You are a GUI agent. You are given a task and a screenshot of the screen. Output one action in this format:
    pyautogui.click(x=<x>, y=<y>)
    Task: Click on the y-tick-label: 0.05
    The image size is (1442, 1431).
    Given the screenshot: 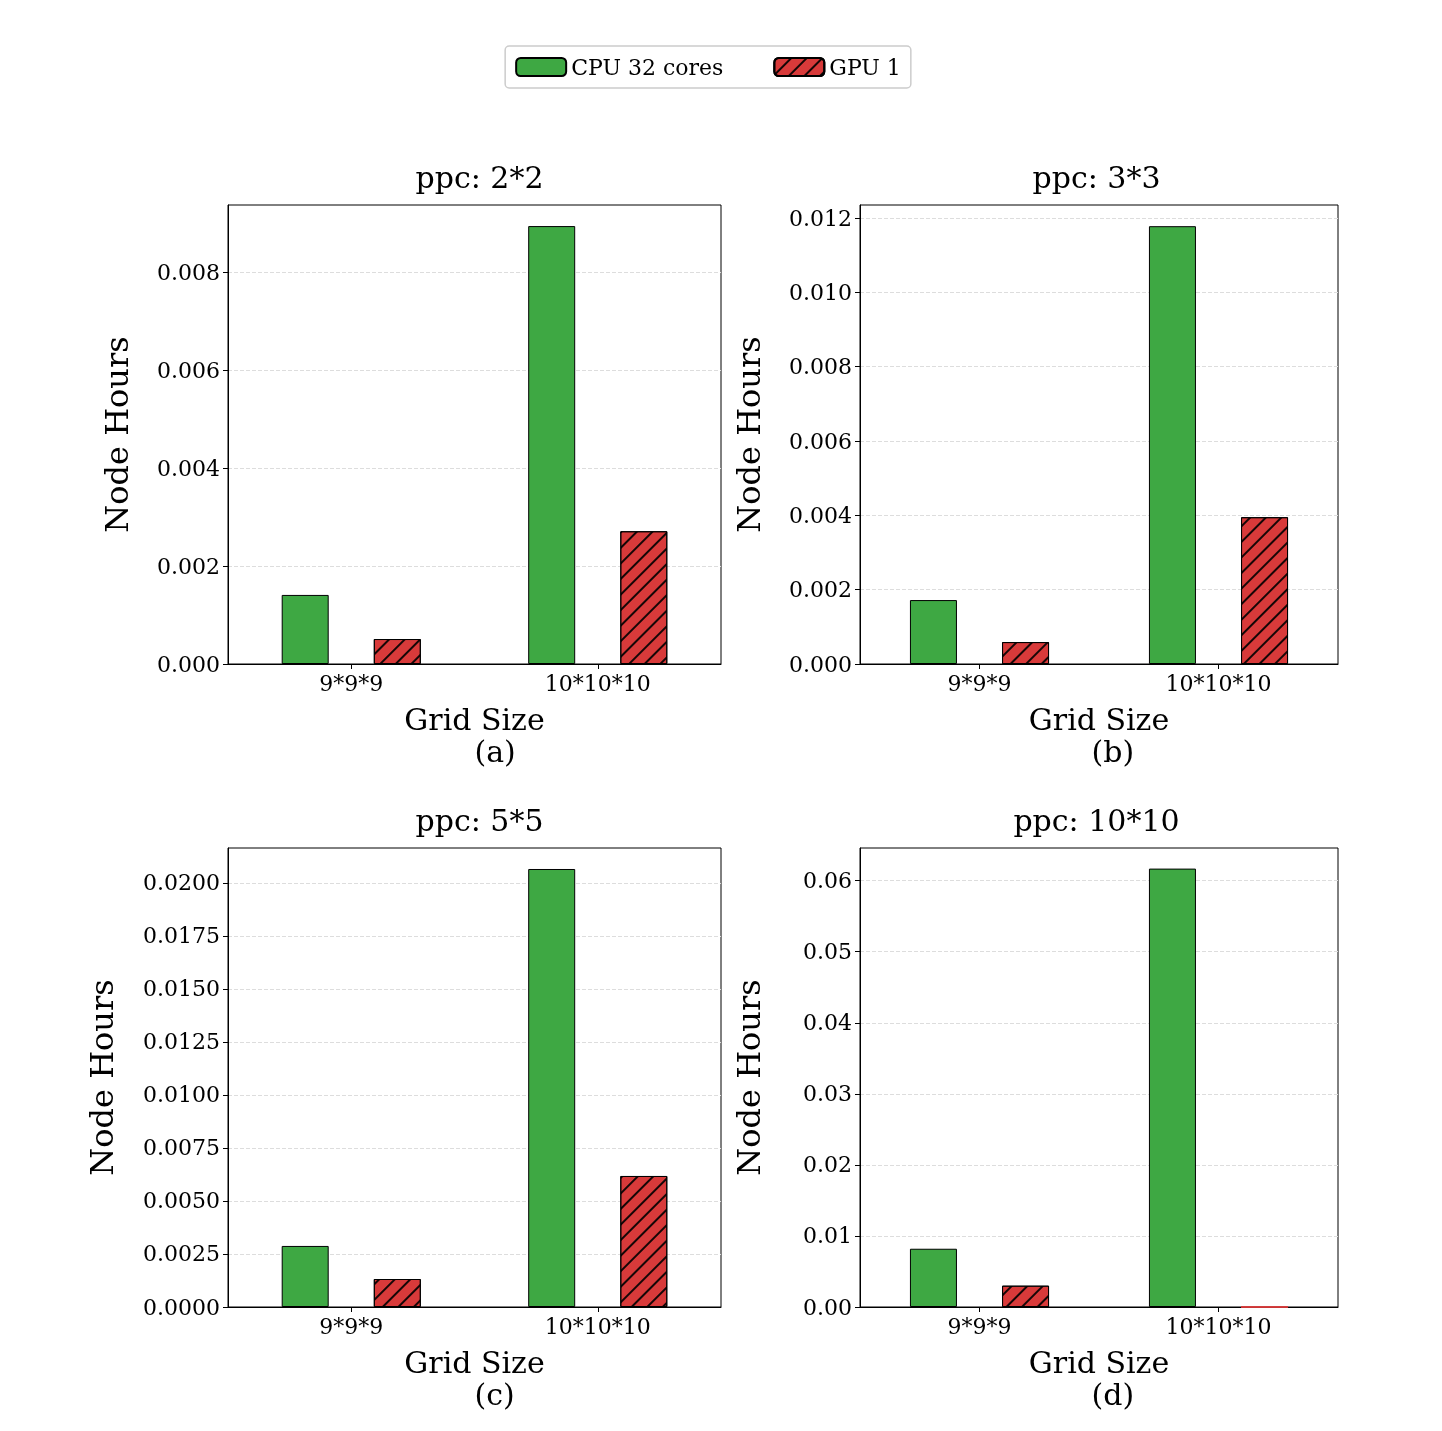 What is the action you would take?
    pyautogui.click(x=827, y=952)
    